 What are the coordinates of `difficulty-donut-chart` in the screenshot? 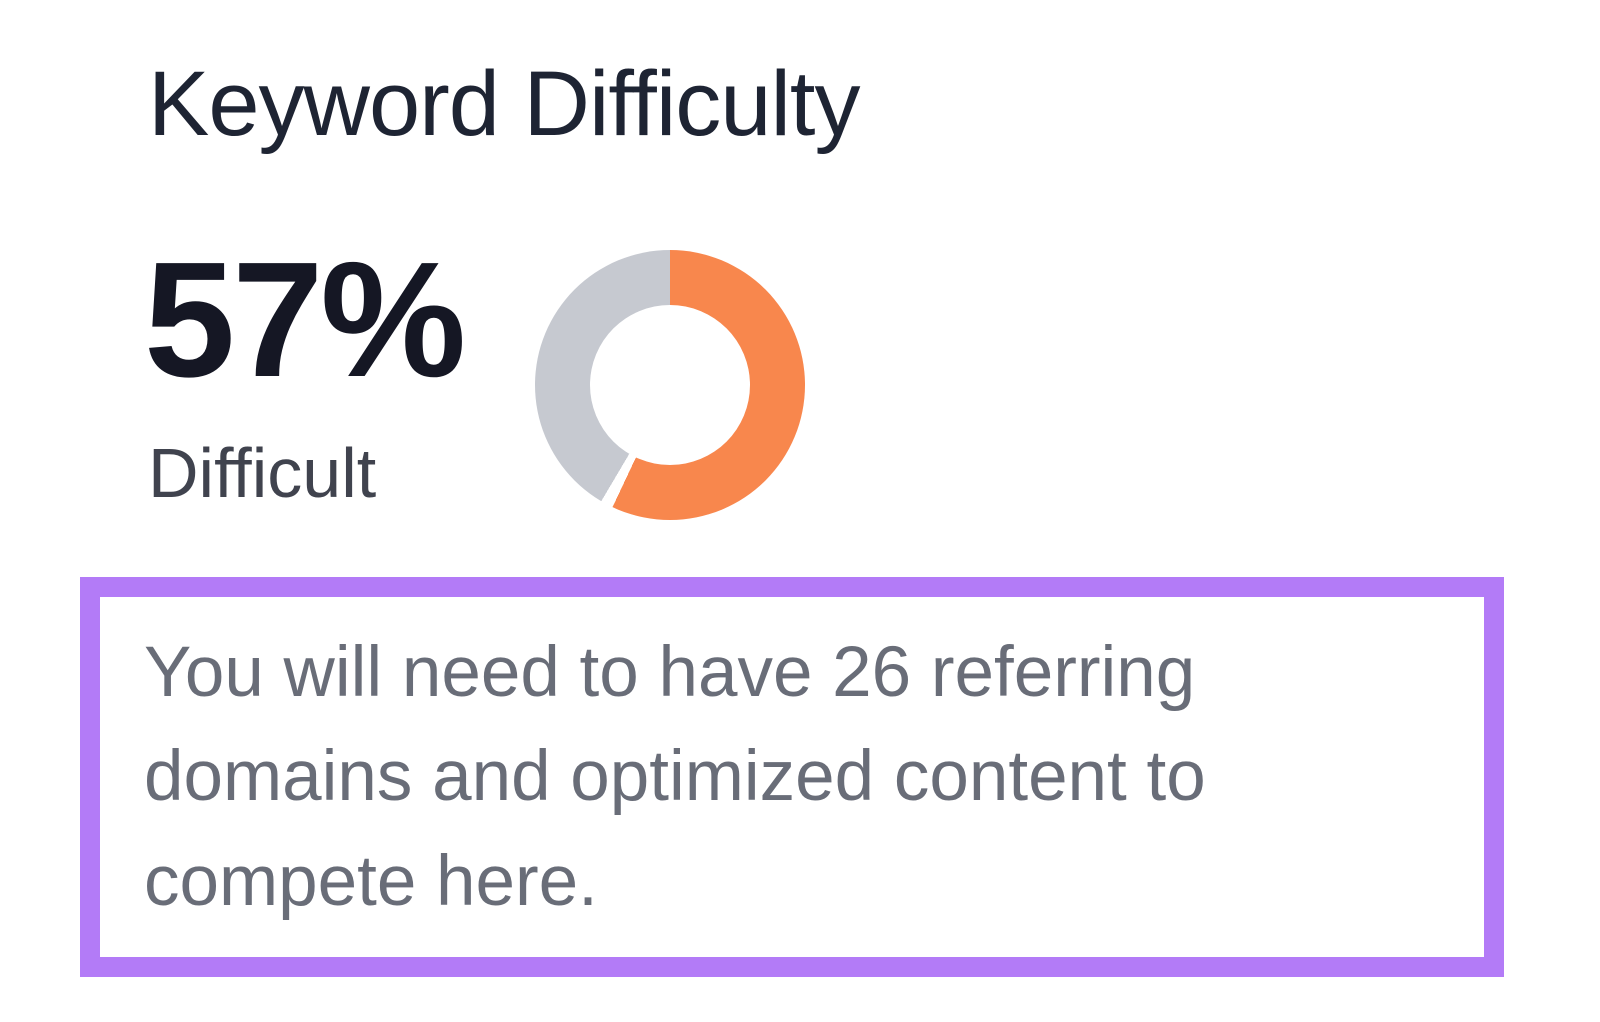 It's located at (670, 385).